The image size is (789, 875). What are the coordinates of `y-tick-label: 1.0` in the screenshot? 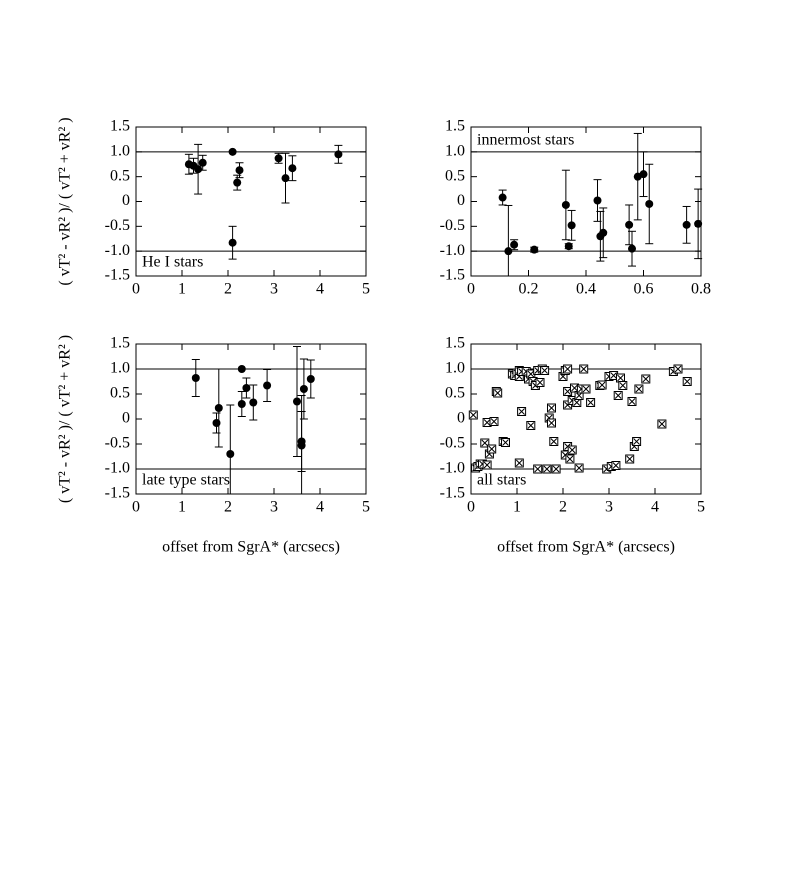 It's located at (455, 151).